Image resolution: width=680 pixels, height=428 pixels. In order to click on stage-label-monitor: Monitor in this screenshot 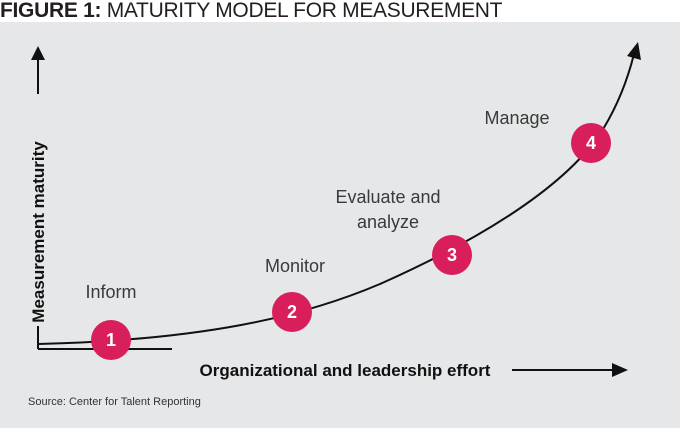, I will do `click(295, 266)`.